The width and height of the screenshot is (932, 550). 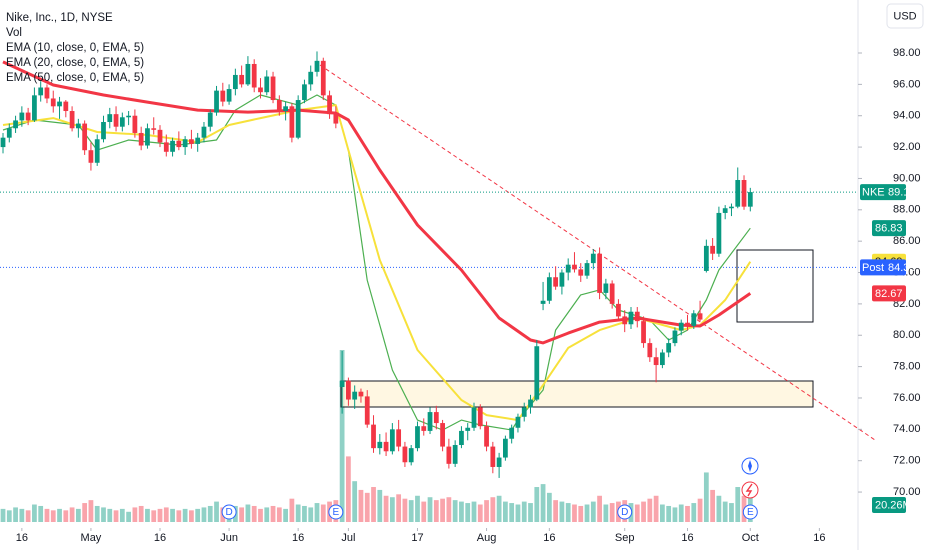 I want to click on price-tag: 86.83, so click(x=889, y=229).